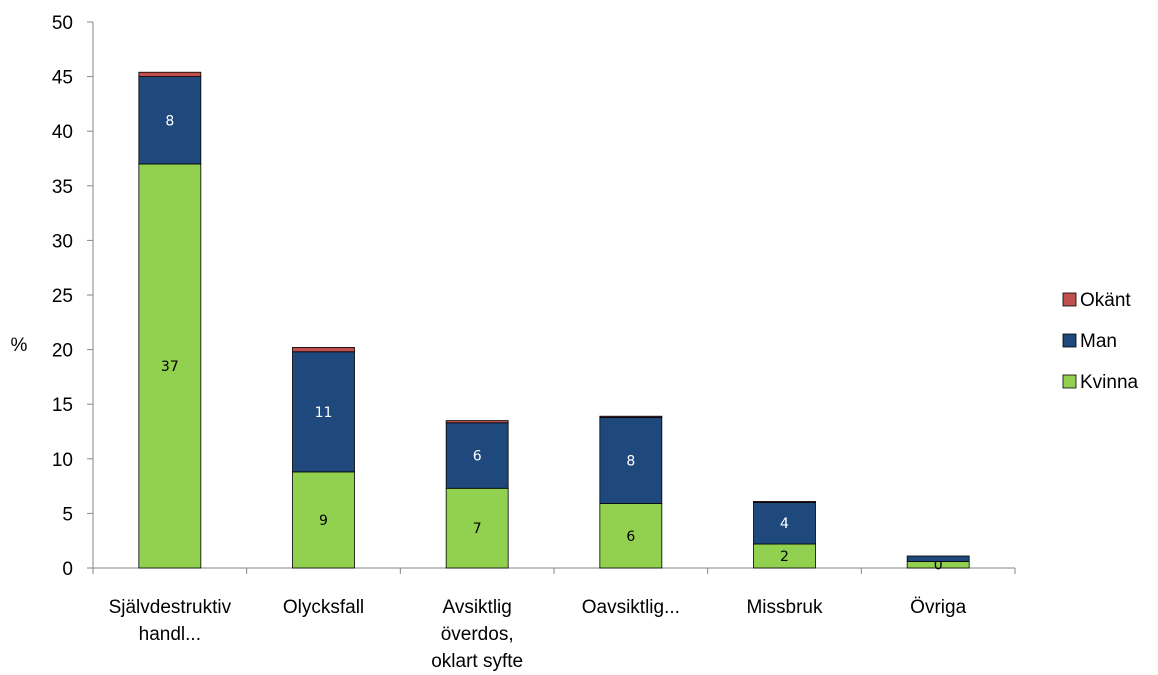 The height and width of the screenshot is (675, 1158). I want to click on data-label-man: 6, so click(477, 457).